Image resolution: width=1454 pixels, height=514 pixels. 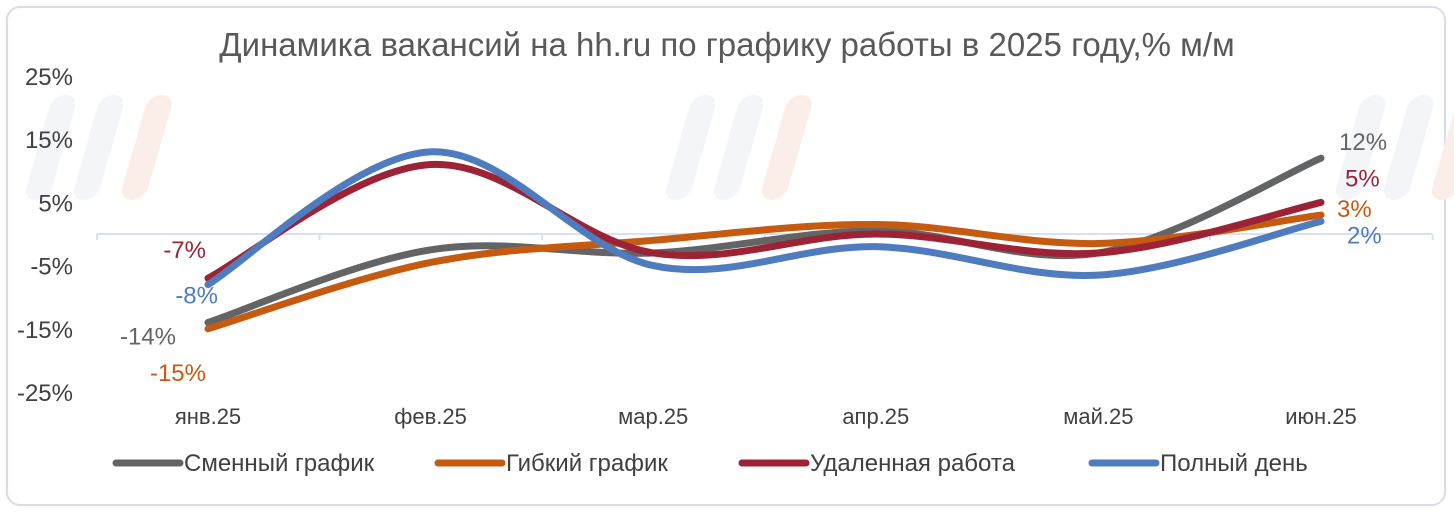 What do you see at coordinates (55, 203) in the screenshot?
I see `y-tick-label: 5%` at bounding box center [55, 203].